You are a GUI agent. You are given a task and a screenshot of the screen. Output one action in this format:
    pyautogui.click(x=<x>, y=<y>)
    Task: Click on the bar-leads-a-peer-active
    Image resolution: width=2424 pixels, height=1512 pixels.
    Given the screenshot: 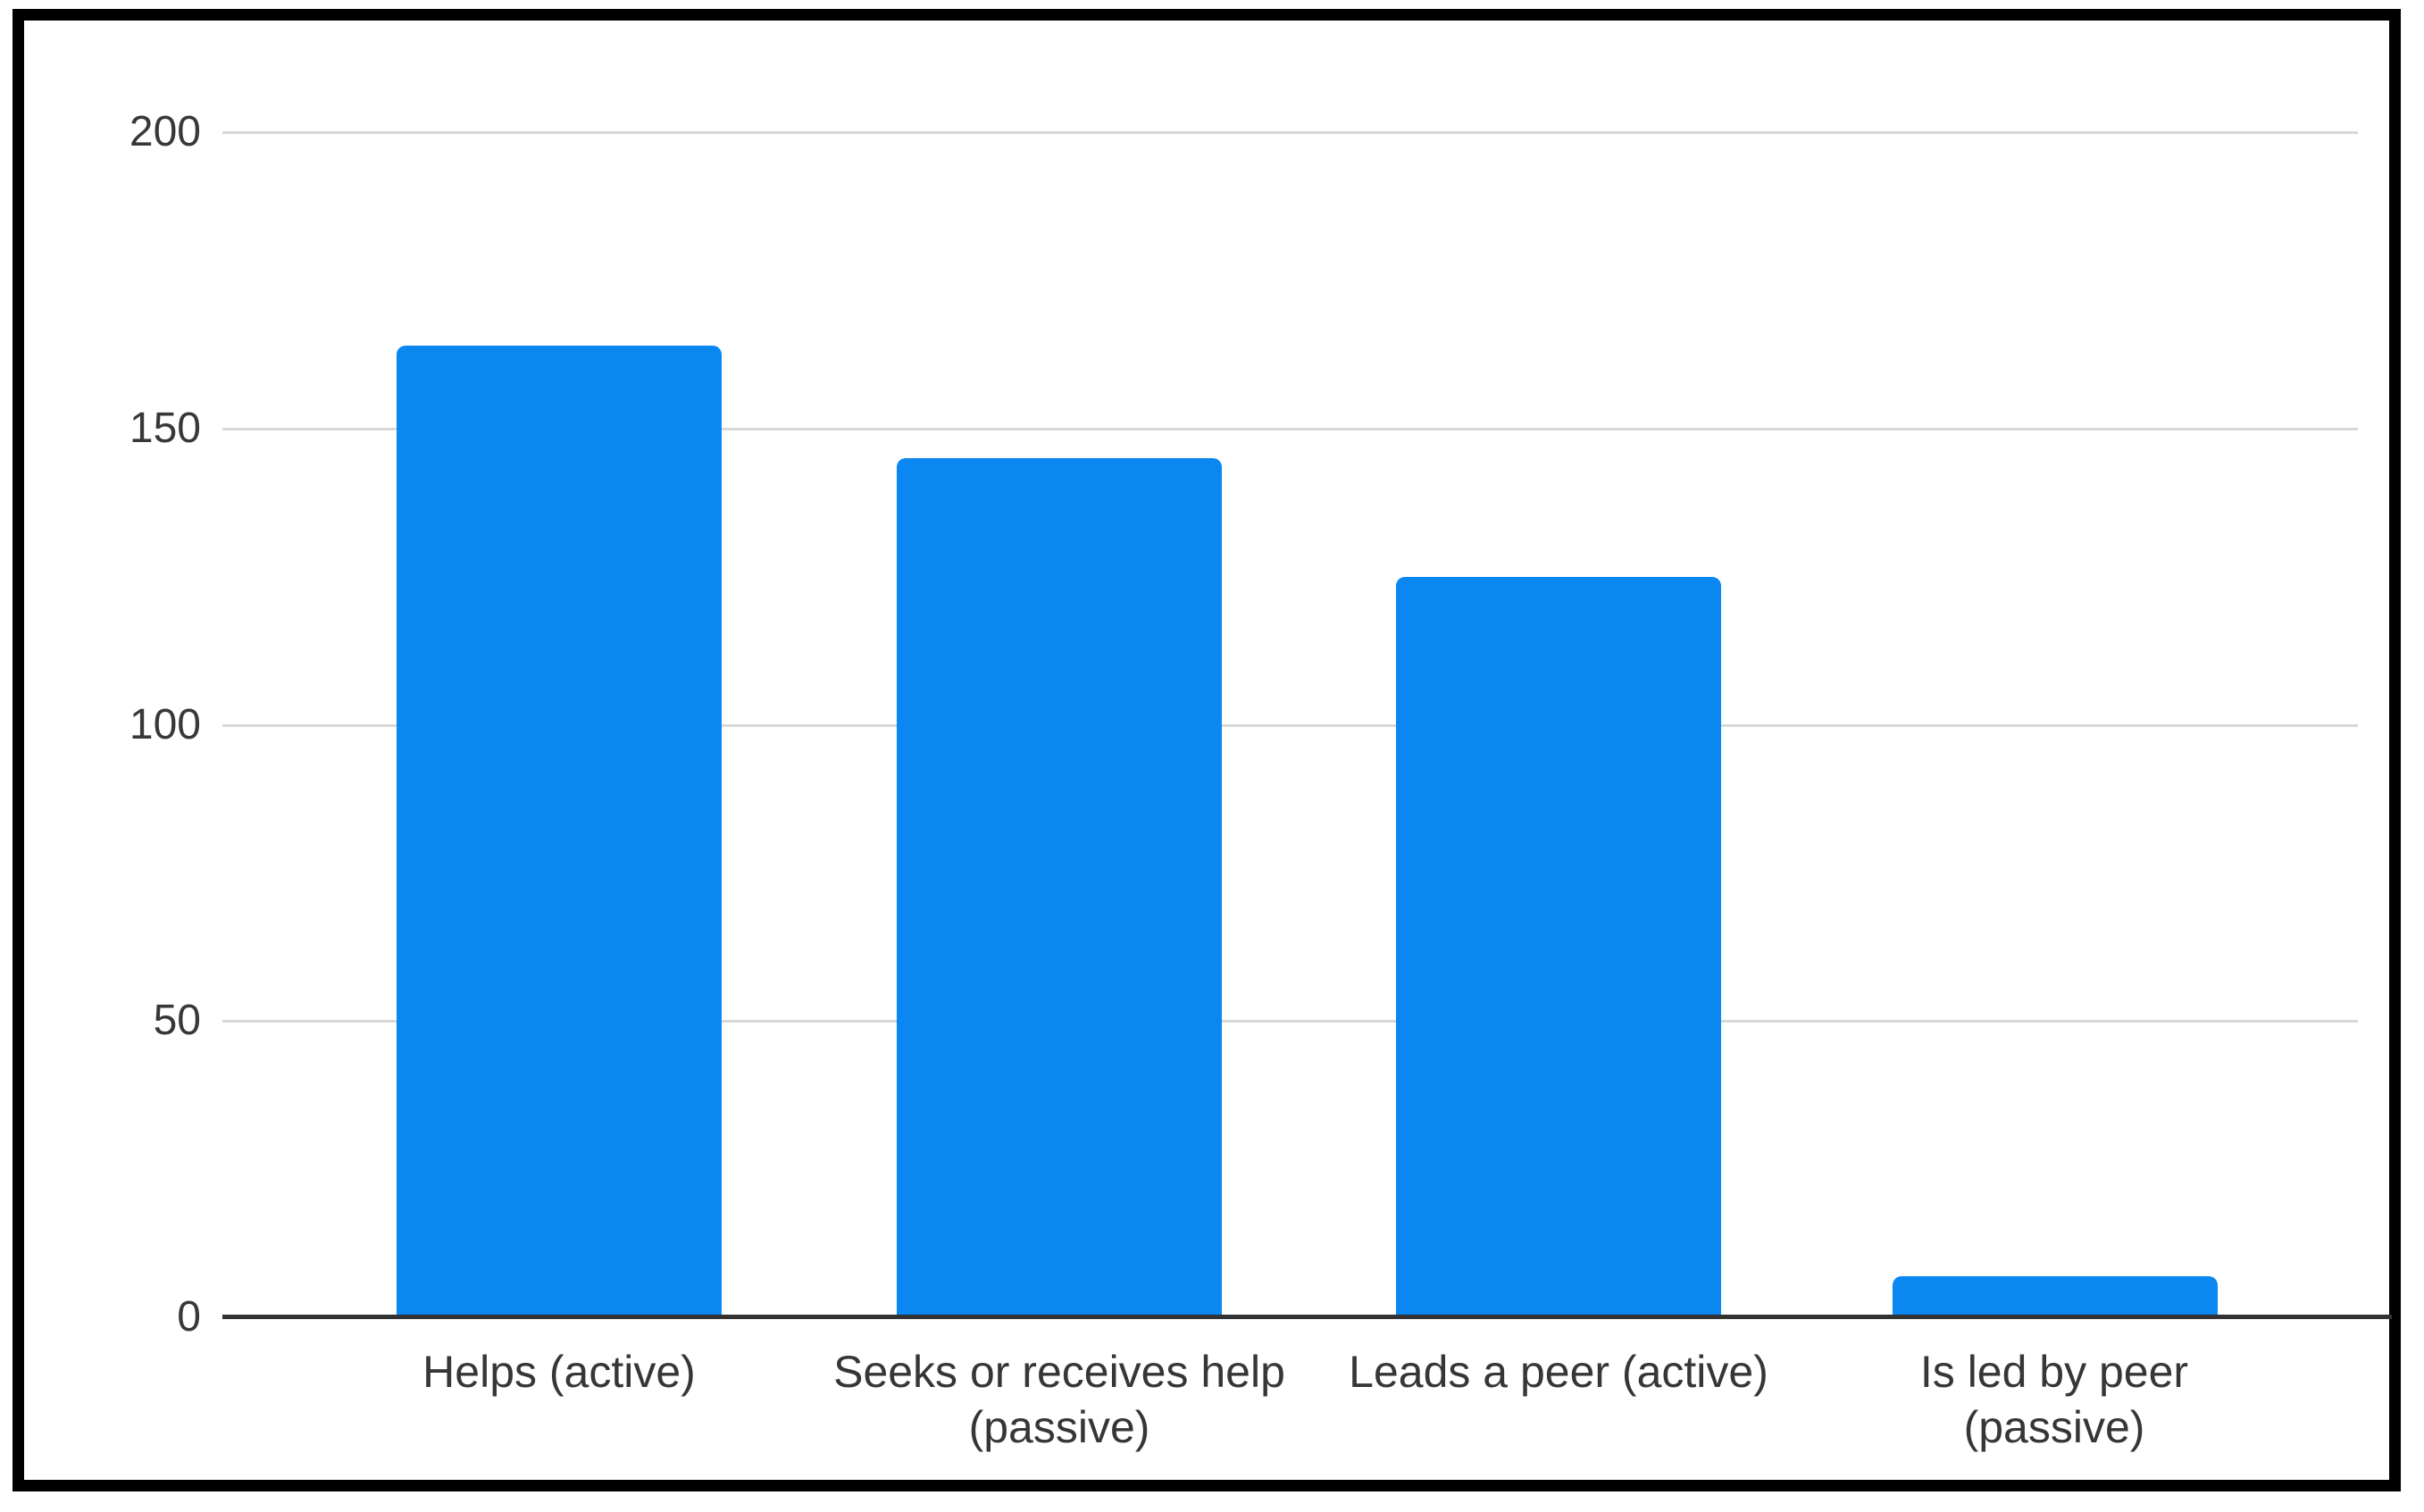 What is the action you would take?
    pyautogui.click(x=1558, y=946)
    